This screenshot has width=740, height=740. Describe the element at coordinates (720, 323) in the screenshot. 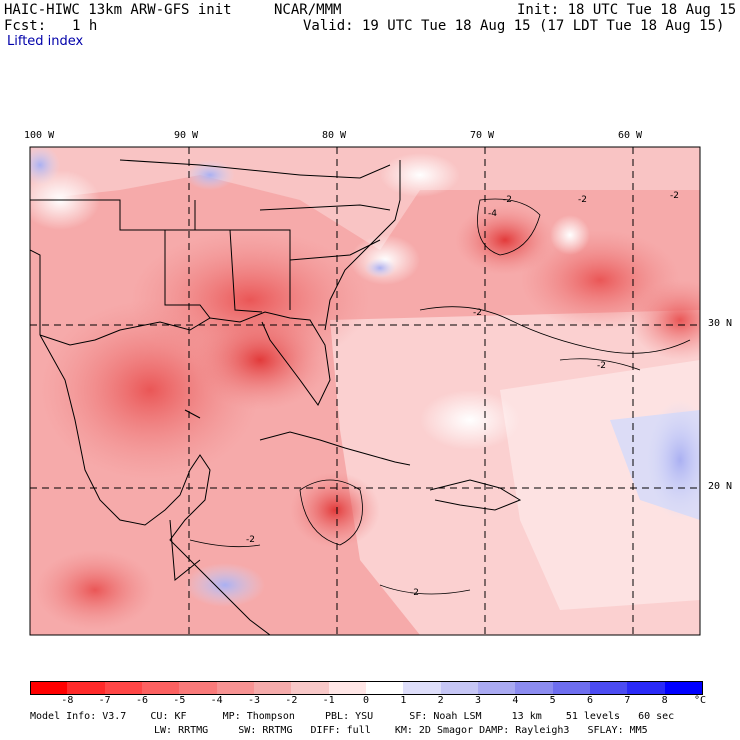

I see `lat-label: 30 N` at that location.